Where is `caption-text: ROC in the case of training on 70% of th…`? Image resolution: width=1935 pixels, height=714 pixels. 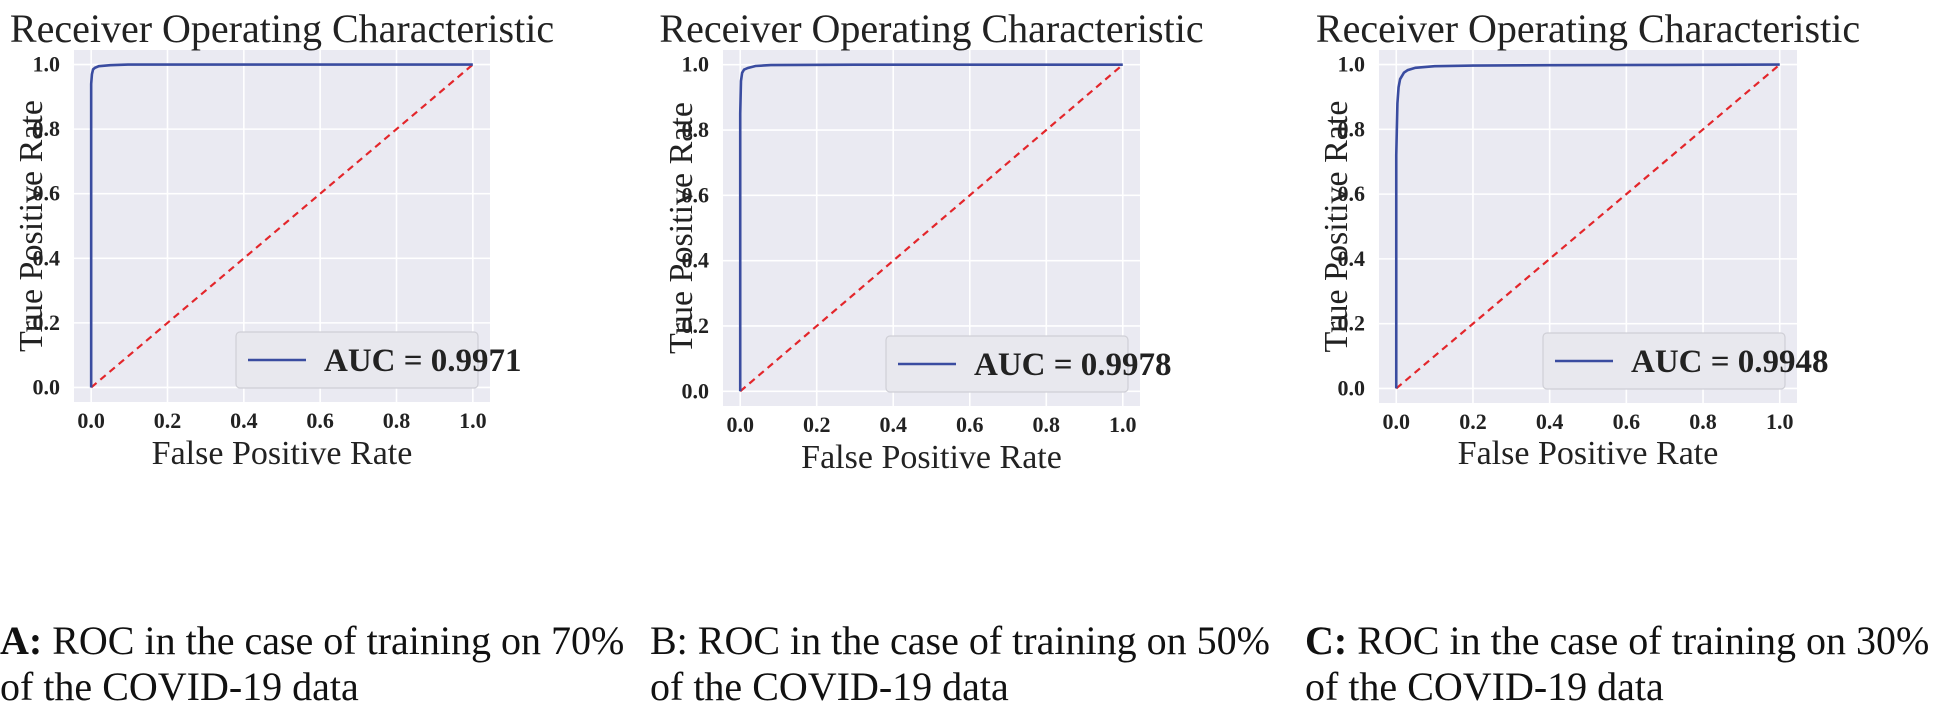
caption-text: ROC in the case of training on 70% of th… is located at coordinates (312, 663).